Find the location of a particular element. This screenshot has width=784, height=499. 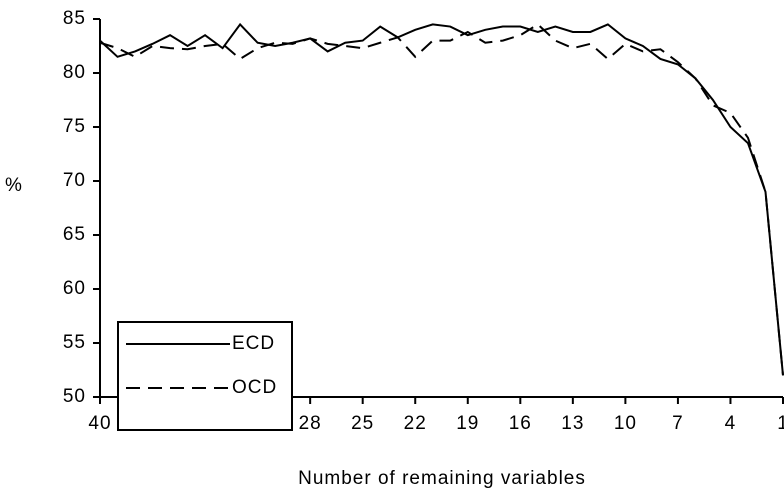

legend-label: ECD is located at coordinates (253, 343).